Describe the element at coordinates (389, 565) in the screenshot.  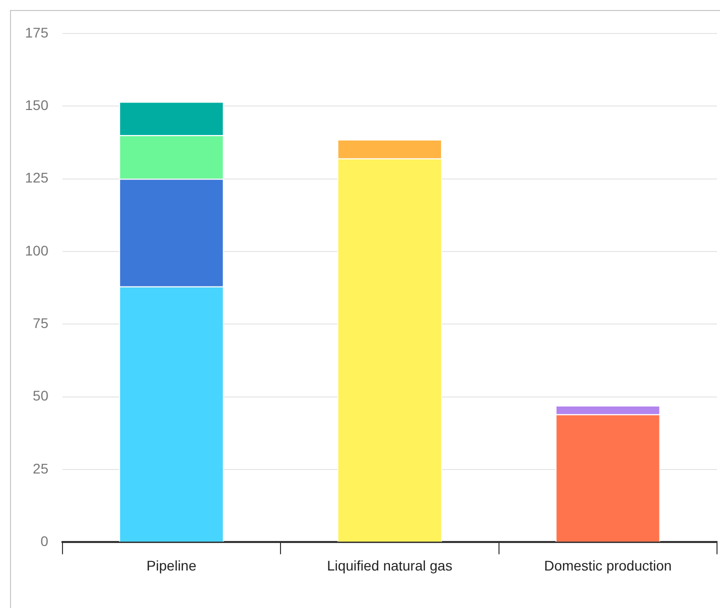
I see `x-tick-label: Liquified natural gas` at that location.